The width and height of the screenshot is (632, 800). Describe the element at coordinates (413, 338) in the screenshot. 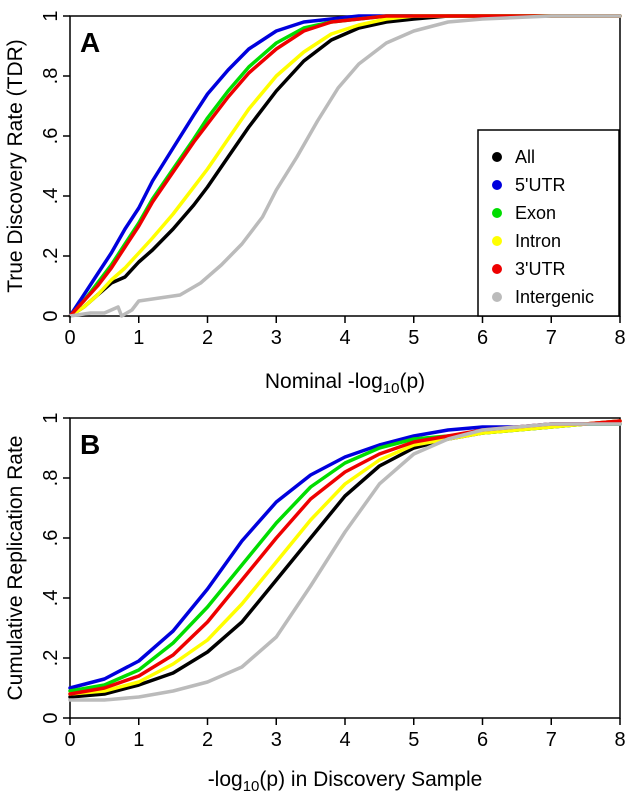

I see `panel-a-x-tick-label: 5` at that location.